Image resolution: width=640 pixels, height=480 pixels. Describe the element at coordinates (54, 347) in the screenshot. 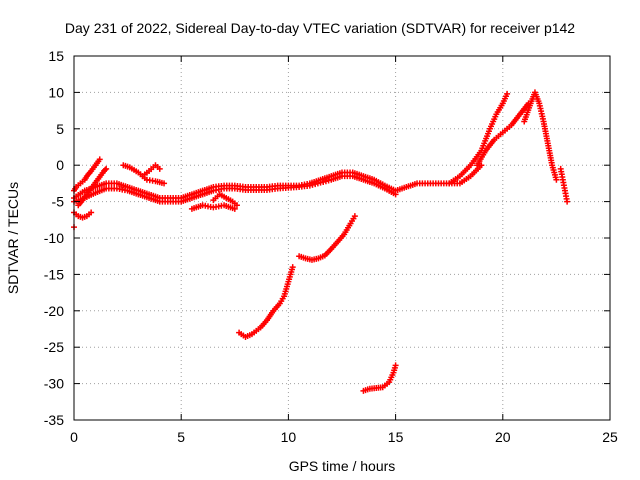

I see `y-tick-label: -25` at that location.